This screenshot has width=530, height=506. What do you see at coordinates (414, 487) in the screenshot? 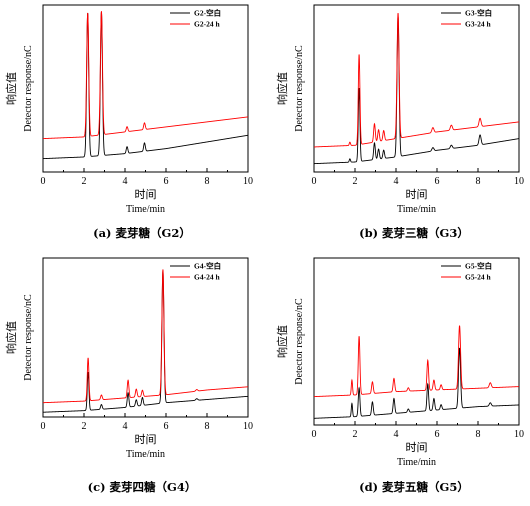
I see `panel-caption: (d) 麦芽五糖（G5）` at bounding box center [414, 487].